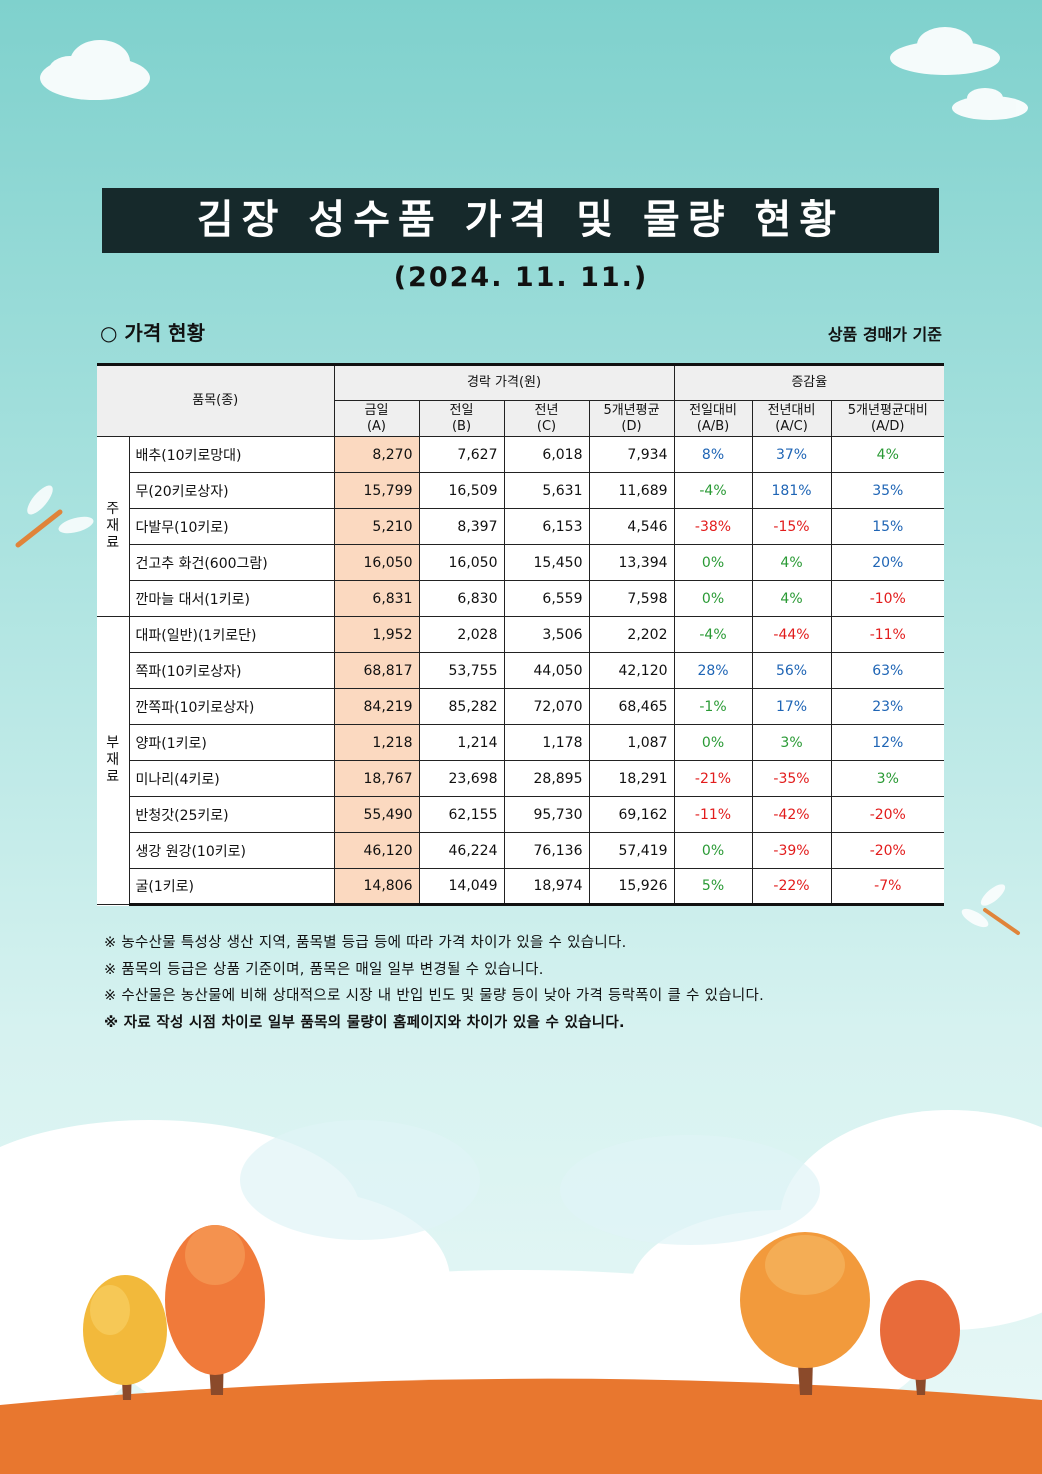  I want to click on item-name: 쪽파(10키로상자), so click(232, 670).